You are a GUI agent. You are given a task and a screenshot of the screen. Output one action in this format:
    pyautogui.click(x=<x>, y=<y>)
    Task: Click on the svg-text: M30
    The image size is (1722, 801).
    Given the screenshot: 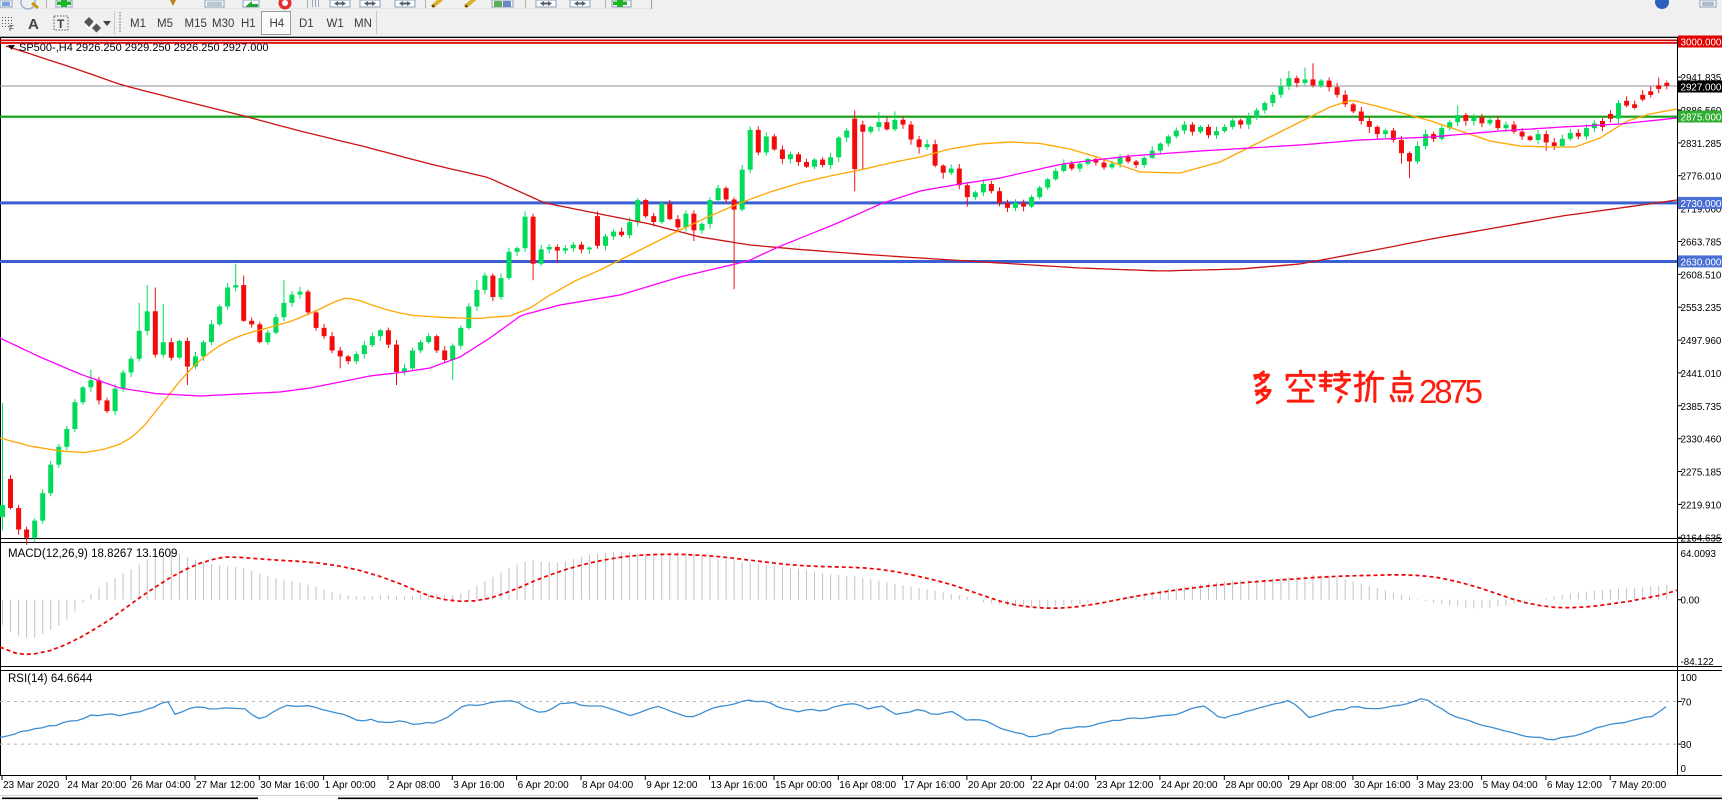 What is the action you would take?
    pyautogui.click(x=223, y=24)
    